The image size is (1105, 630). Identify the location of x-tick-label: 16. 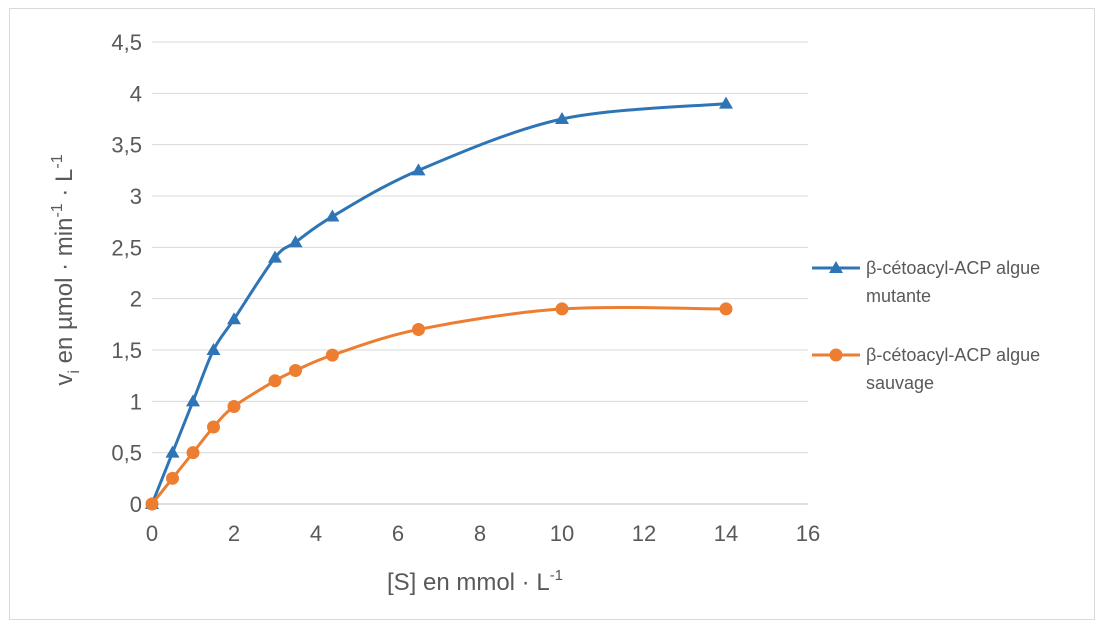
(808, 533).